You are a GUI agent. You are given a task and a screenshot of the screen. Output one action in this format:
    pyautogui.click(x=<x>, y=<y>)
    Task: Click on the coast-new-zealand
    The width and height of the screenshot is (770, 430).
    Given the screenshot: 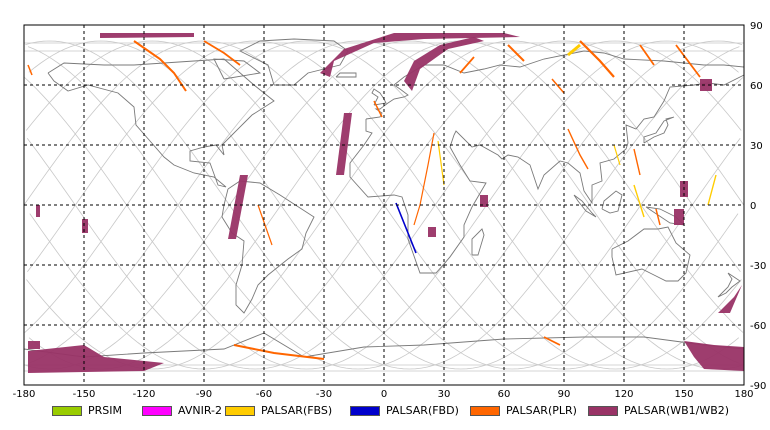 What is the action you would take?
    pyautogui.click(x=729, y=285)
    